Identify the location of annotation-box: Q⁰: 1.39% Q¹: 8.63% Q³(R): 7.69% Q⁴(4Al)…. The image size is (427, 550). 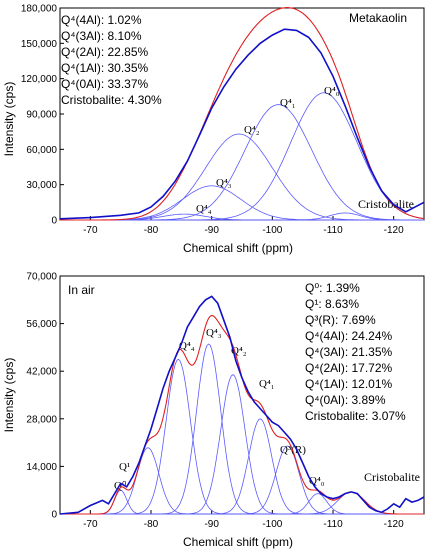
(355, 352).